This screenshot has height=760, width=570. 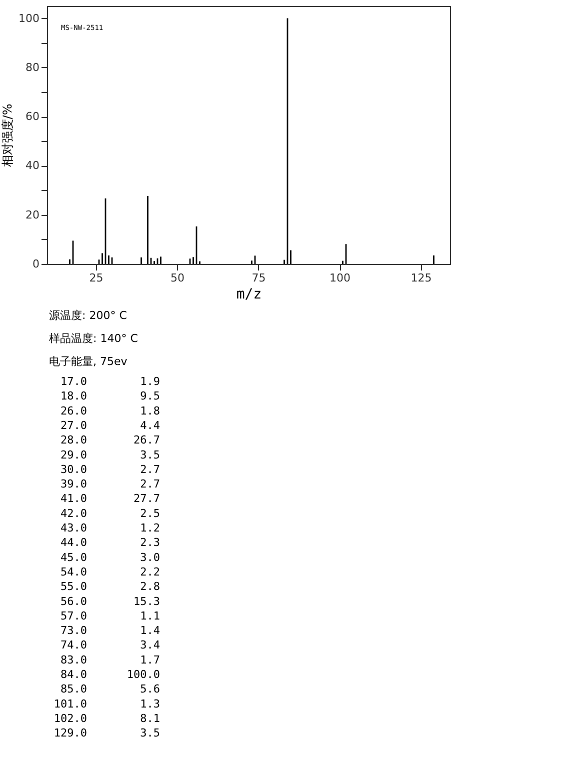 What do you see at coordinates (147, 499) in the screenshot?
I see `data-label: 27.7` at bounding box center [147, 499].